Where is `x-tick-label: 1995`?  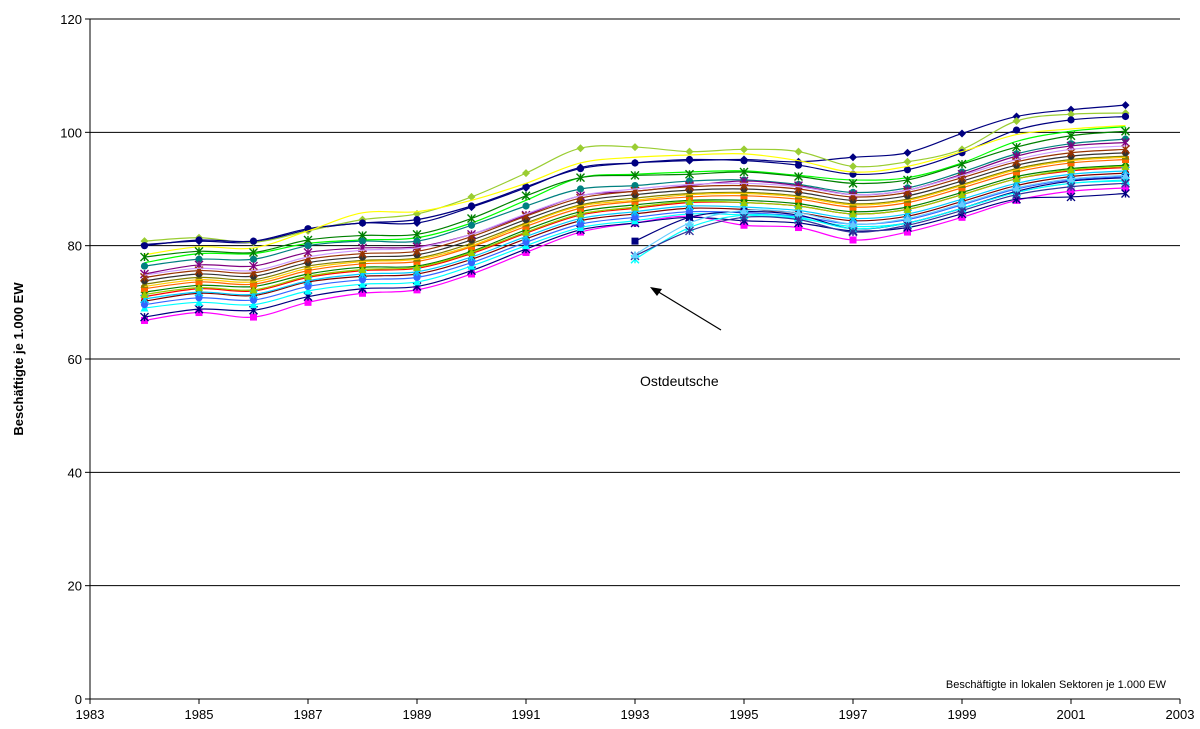
x-tick-label: 1995 is located at coordinates (744, 714).